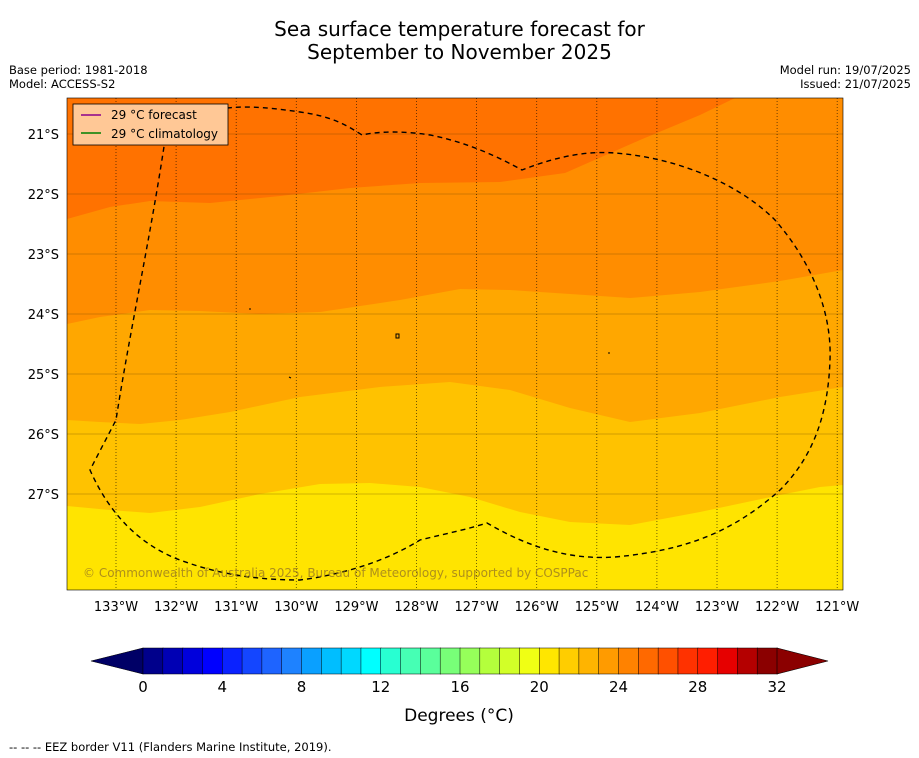 The image size is (919, 758). What do you see at coordinates (855, 84) in the screenshot?
I see `issued-date: Issued: 21/07/2025` at bounding box center [855, 84].